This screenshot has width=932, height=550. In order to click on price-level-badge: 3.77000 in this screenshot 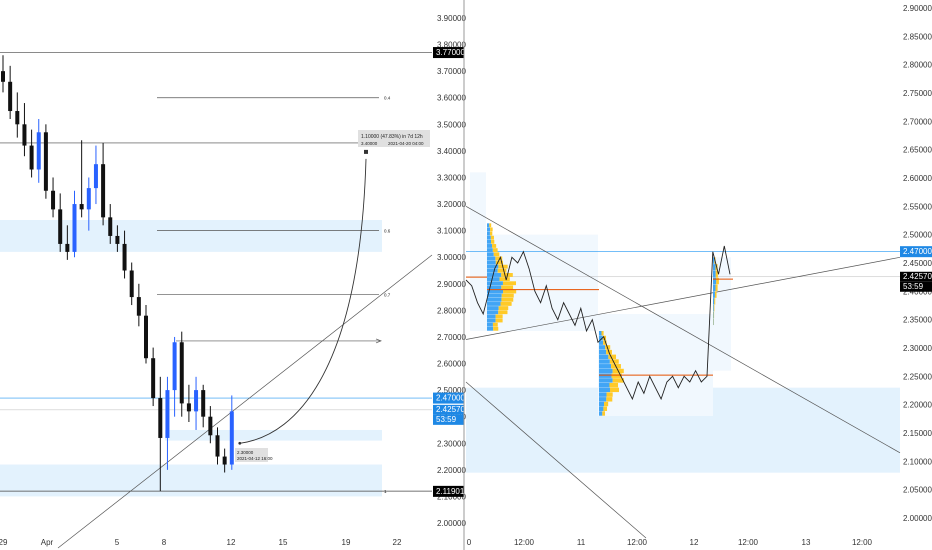, I will do `click(450, 52)`.